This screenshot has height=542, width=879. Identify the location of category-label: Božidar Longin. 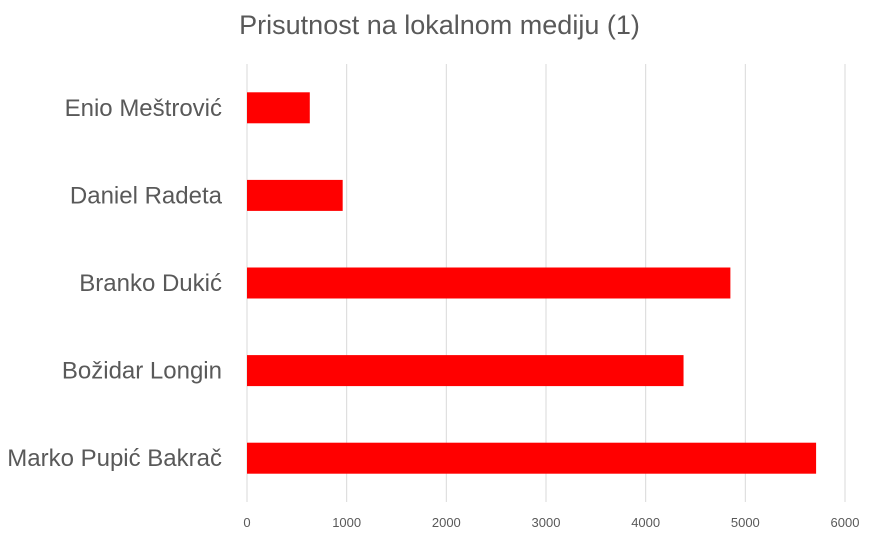
(142, 371).